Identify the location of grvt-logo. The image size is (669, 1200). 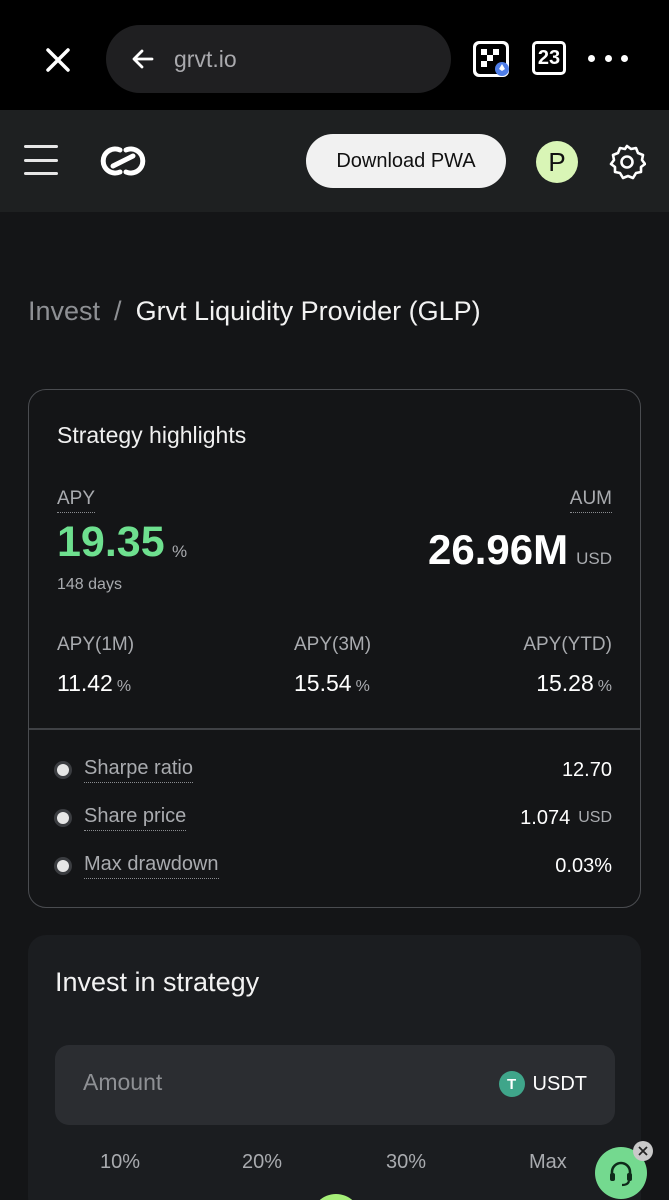
(123, 161).